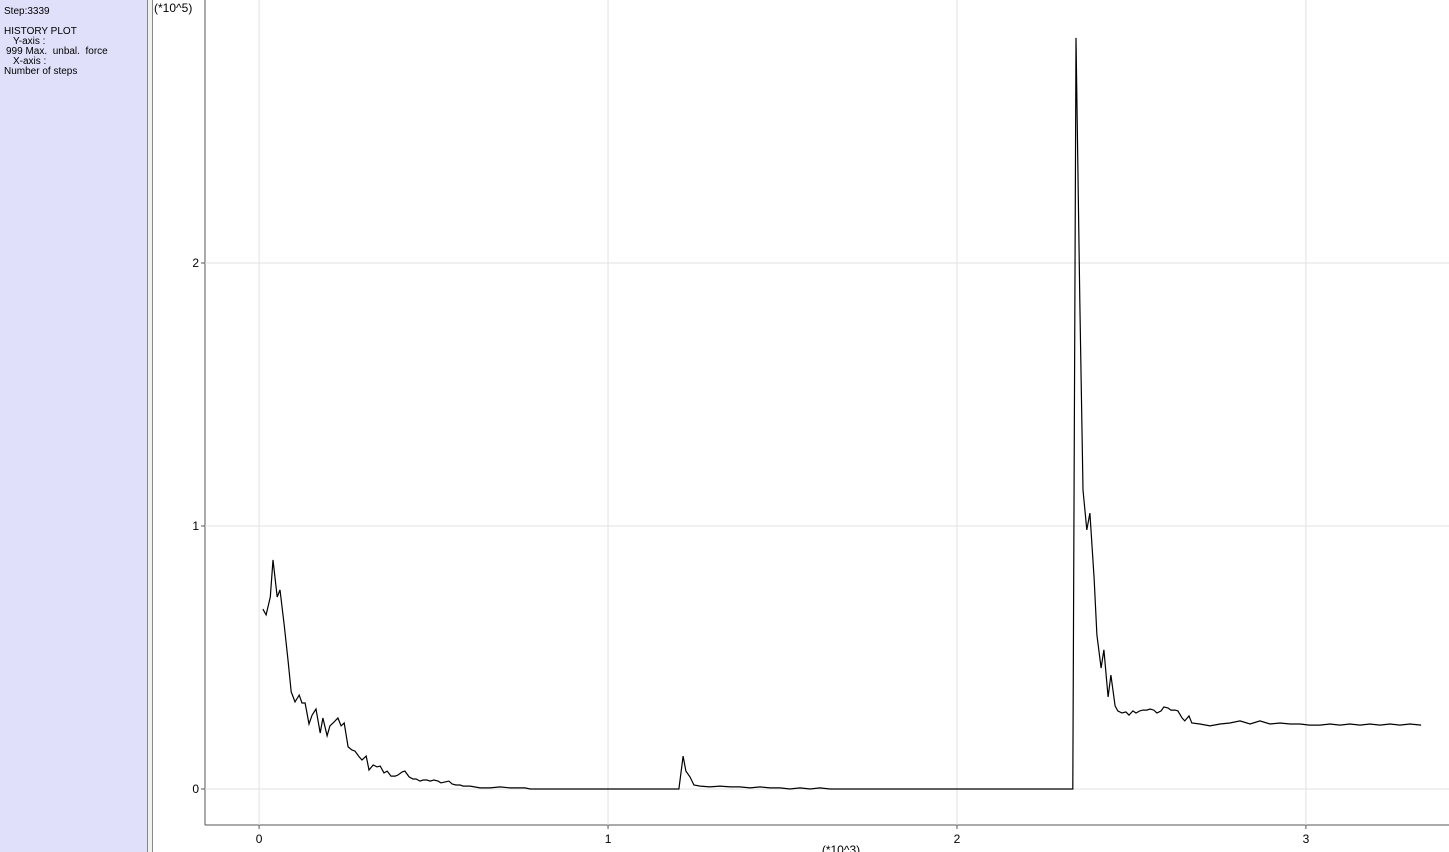 This screenshot has width=1449, height=852. Describe the element at coordinates (150, 426) in the screenshot. I see `splitter` at that location.